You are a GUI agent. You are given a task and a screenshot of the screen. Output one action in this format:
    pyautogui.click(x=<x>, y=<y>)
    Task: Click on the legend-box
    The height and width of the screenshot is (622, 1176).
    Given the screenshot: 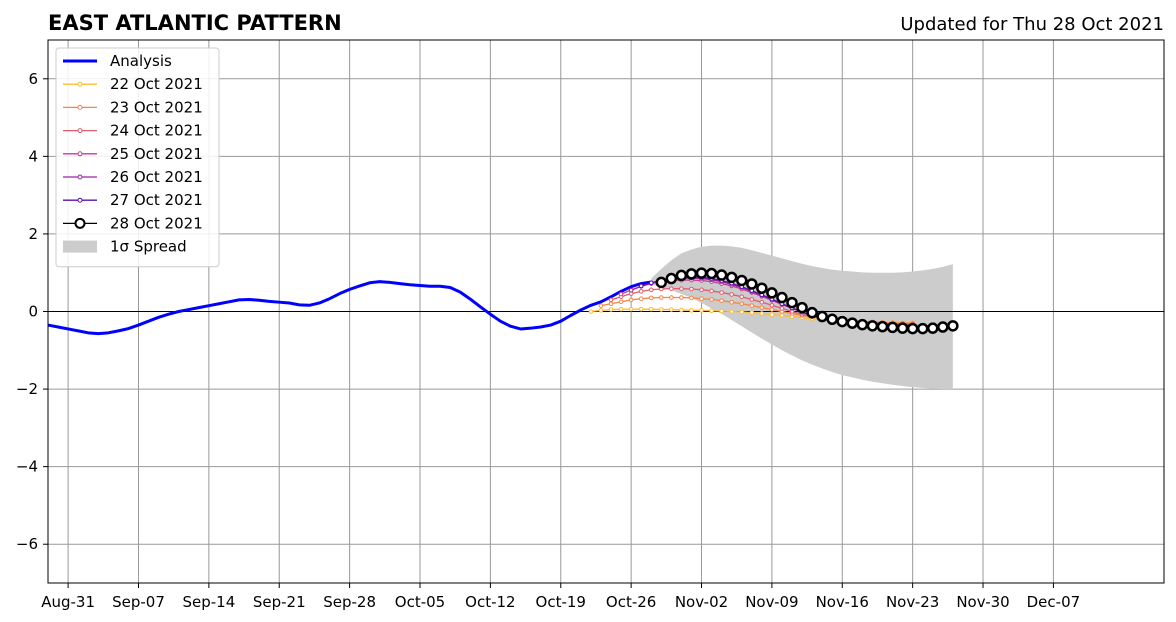 What is the action you would take?
    pyautogui.click(x=137, y=157)
    